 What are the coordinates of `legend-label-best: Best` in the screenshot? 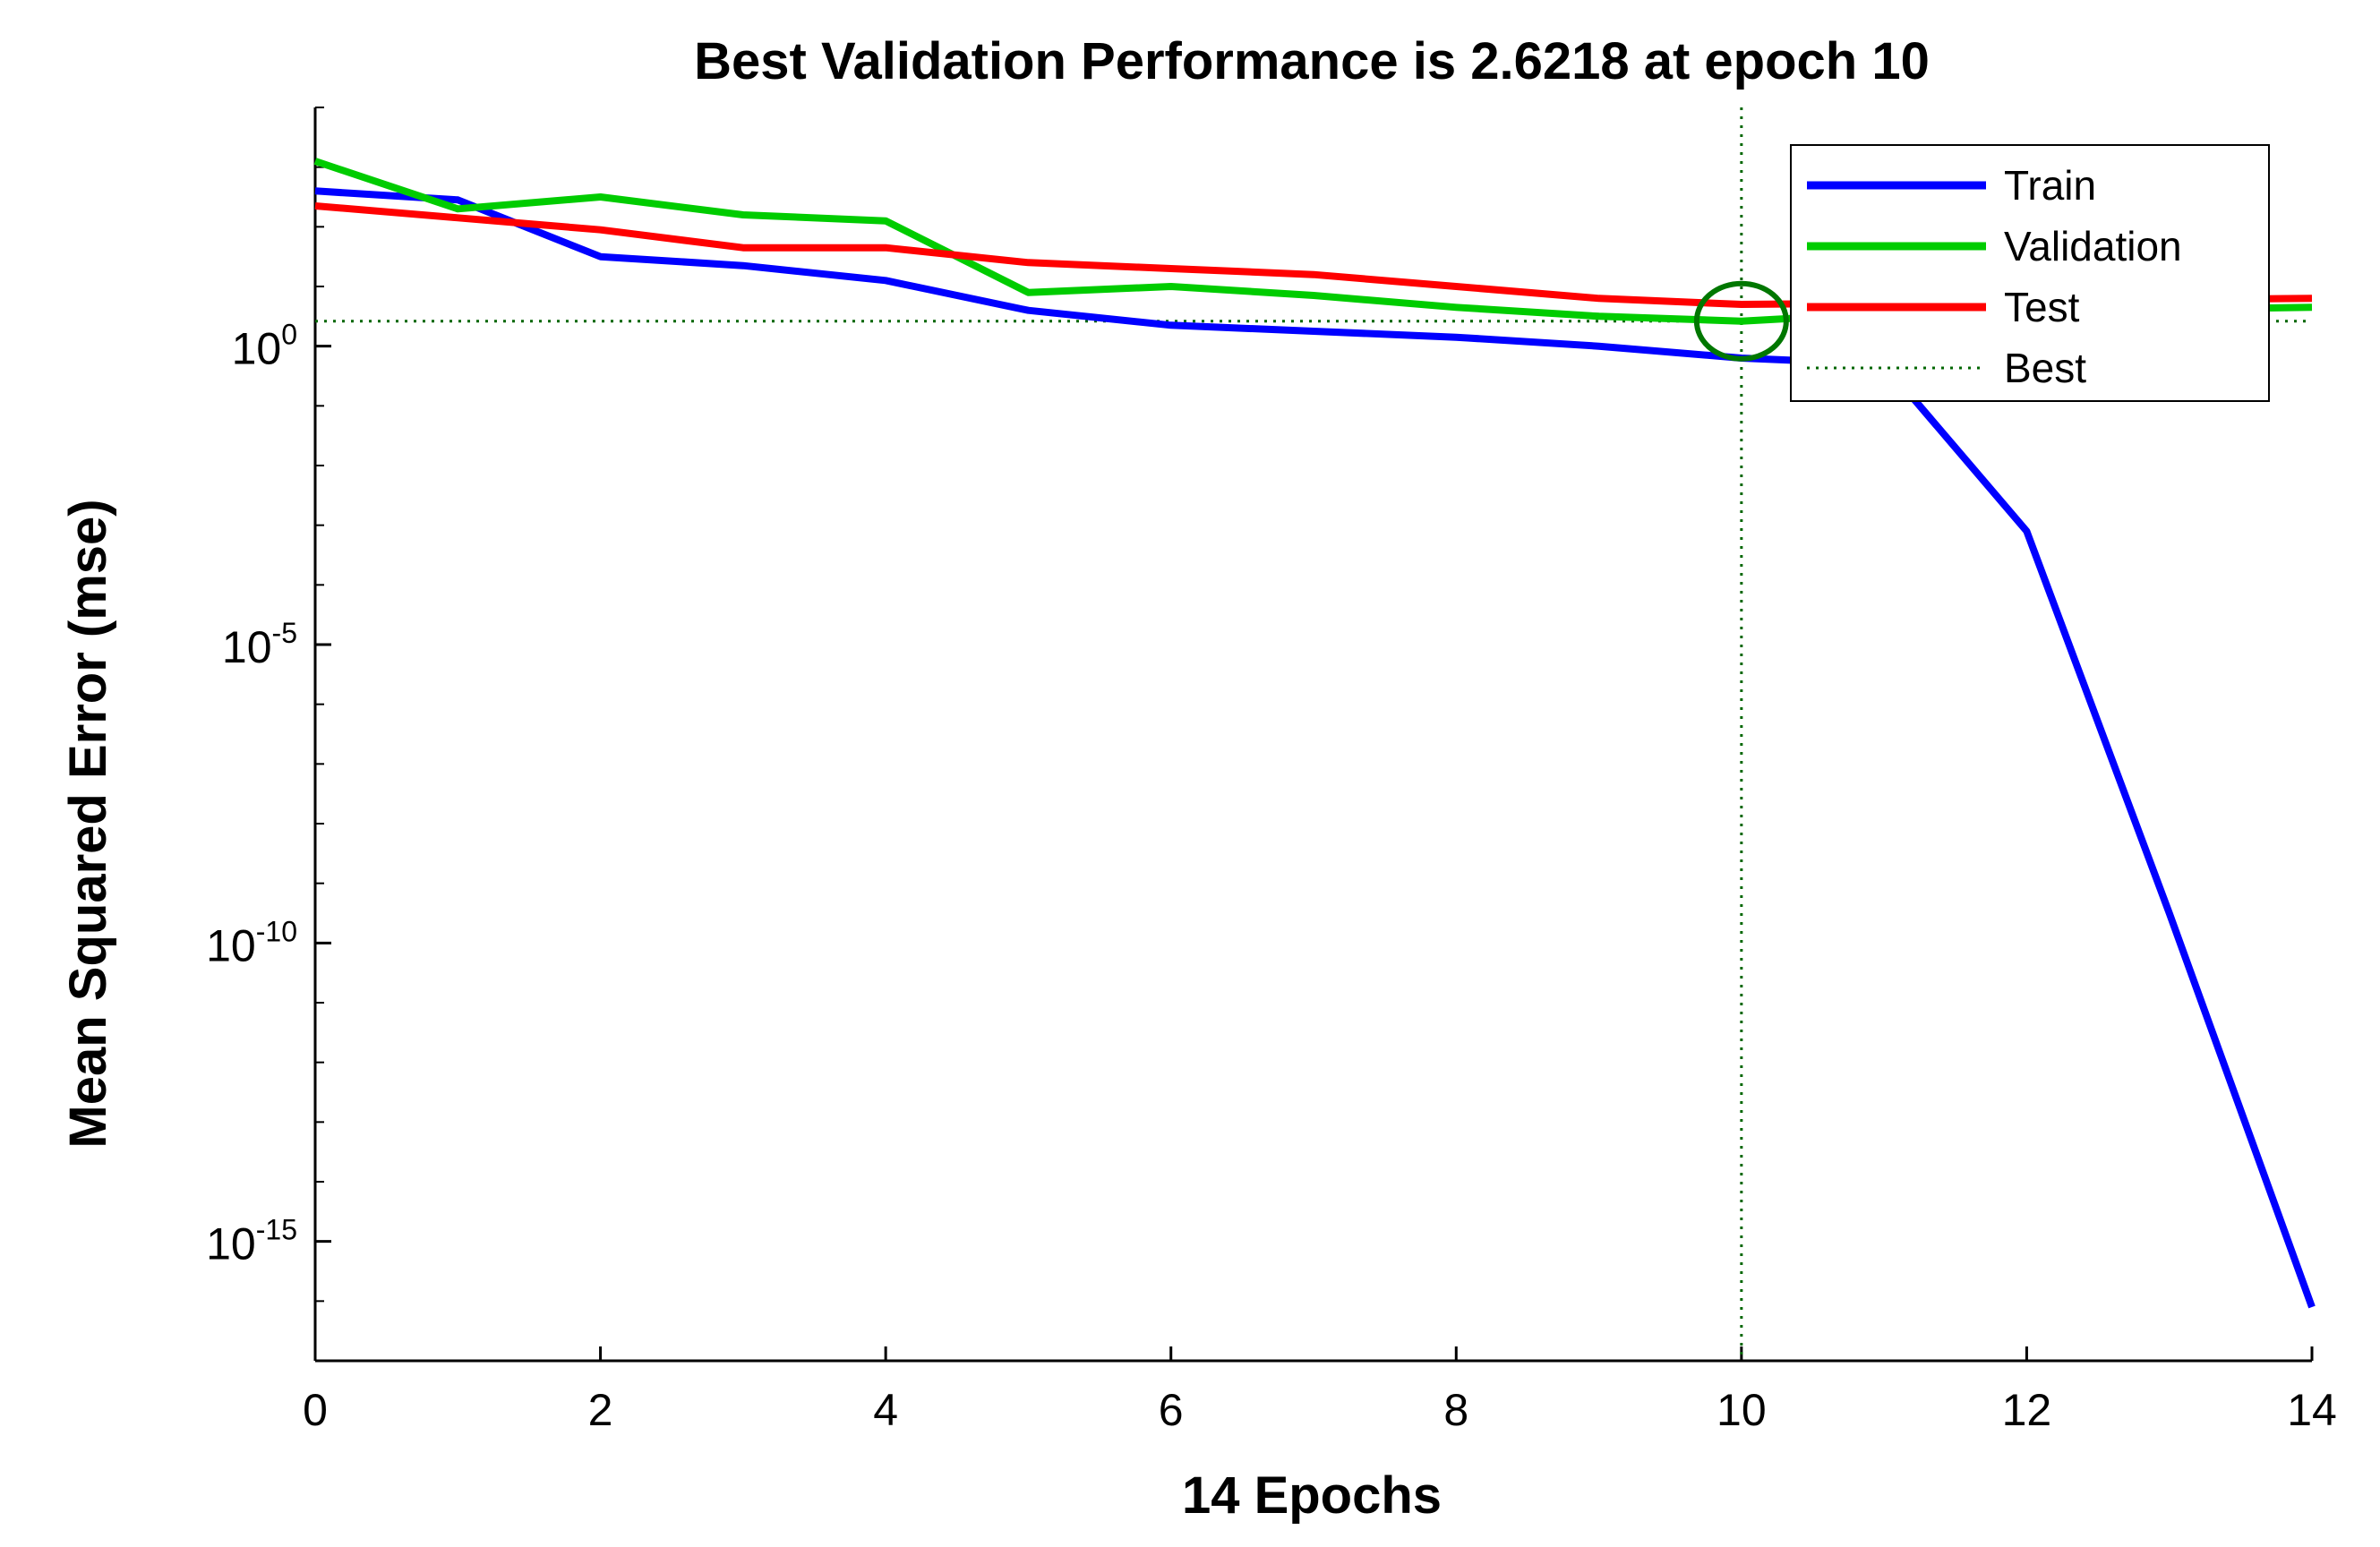 It's located at (2045, 368).